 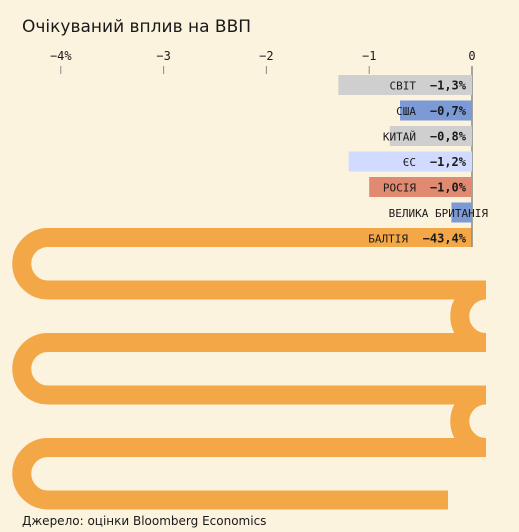 What do you see at coordinates (388, 239) in the screenshot?
I see `outlier-category-label: БАЛТІЯ` at bounding box center [388, 239].